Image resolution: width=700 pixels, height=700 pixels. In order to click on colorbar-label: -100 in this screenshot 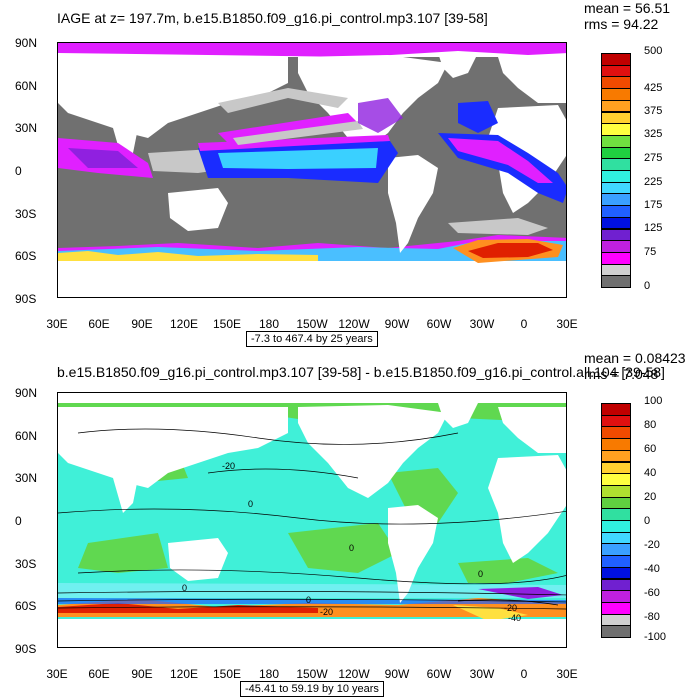, I will do `click(655, 637)`.